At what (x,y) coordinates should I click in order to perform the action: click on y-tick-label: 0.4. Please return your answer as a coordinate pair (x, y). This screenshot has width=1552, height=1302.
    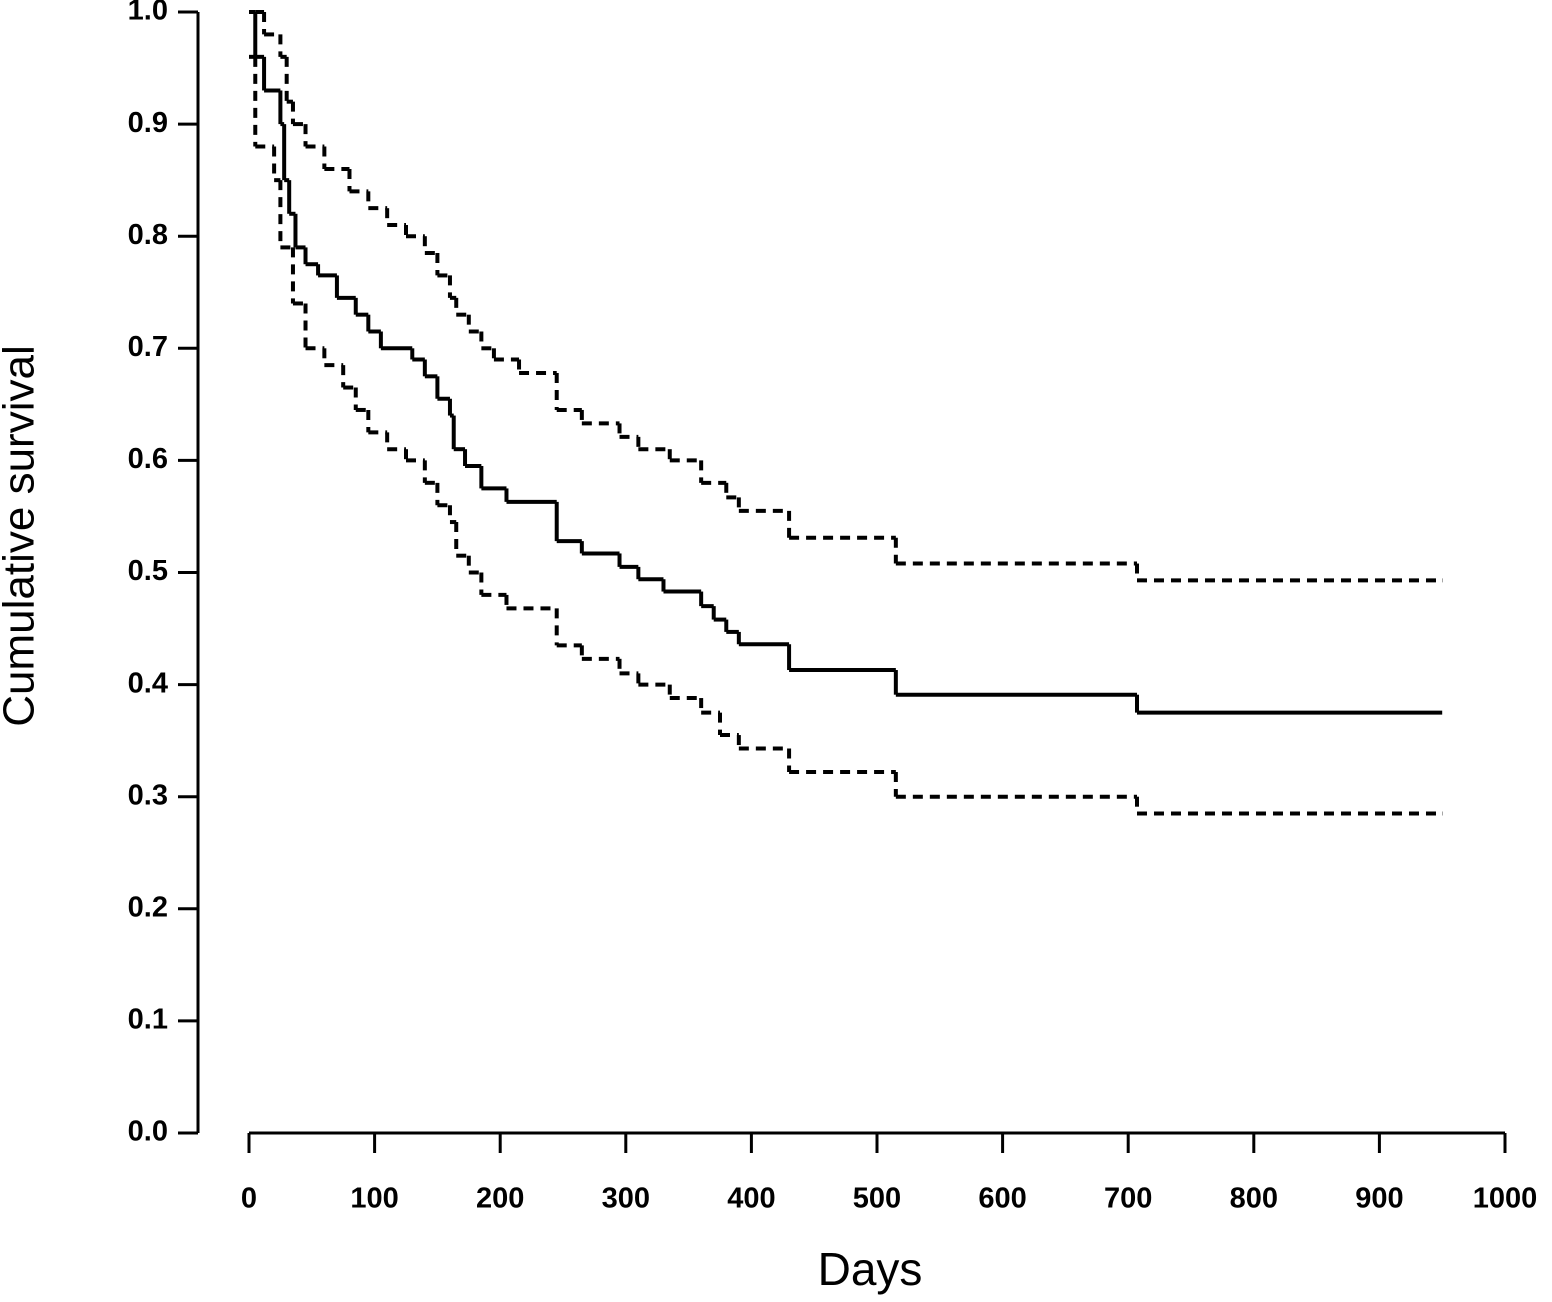
    Looking at the image, I should click on (148, 683).